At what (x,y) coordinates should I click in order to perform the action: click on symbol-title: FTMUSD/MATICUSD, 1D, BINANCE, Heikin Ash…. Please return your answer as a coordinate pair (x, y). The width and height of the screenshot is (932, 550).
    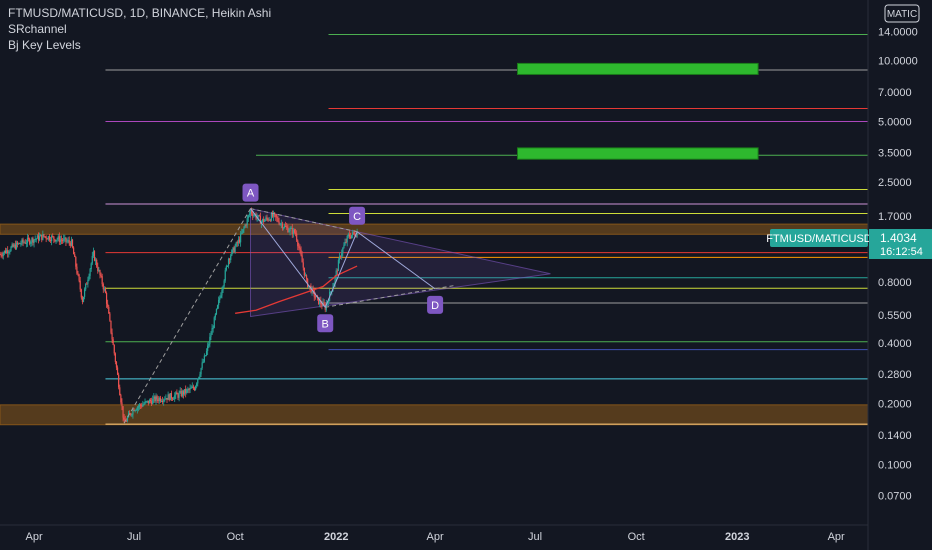
    Looking at the image, I should click on (140, 13).